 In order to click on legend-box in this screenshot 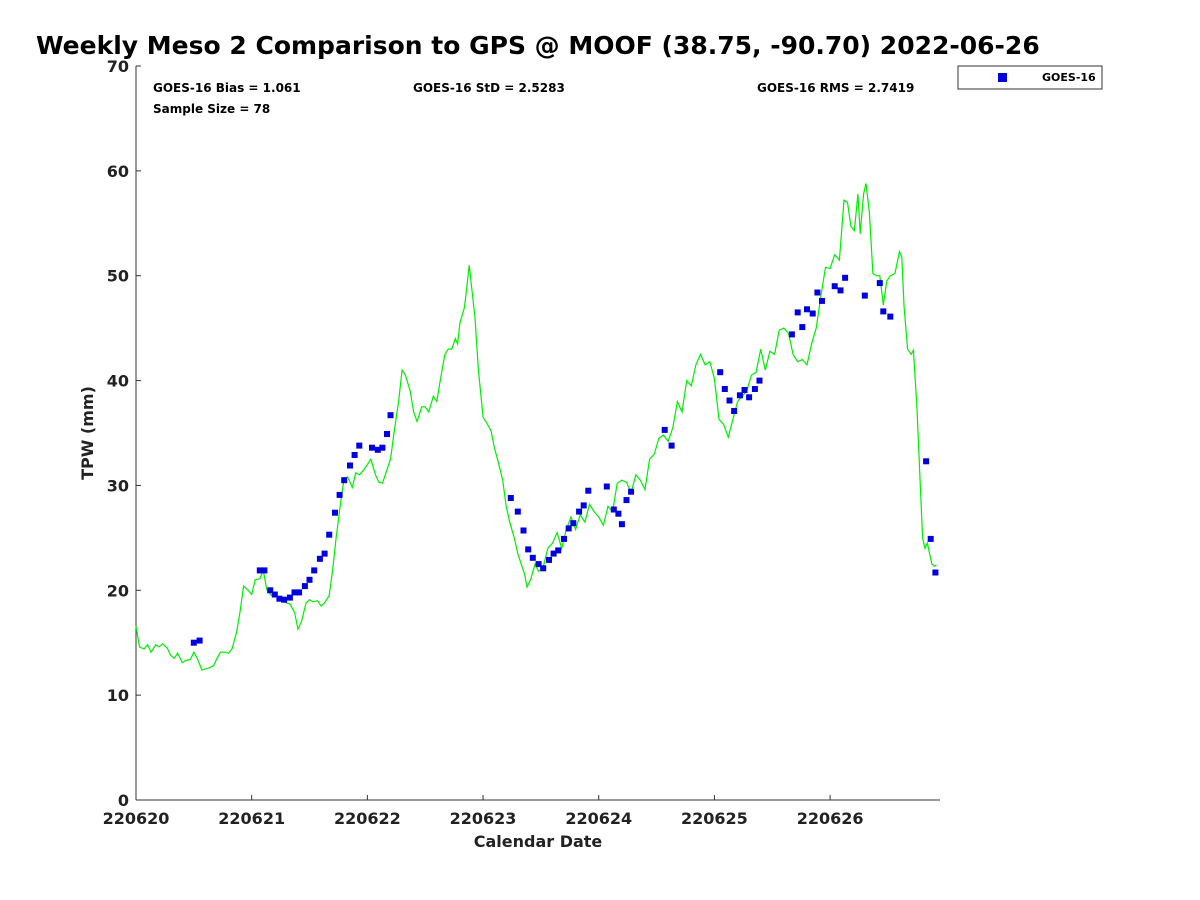, I will do `click(1030, 77)`.